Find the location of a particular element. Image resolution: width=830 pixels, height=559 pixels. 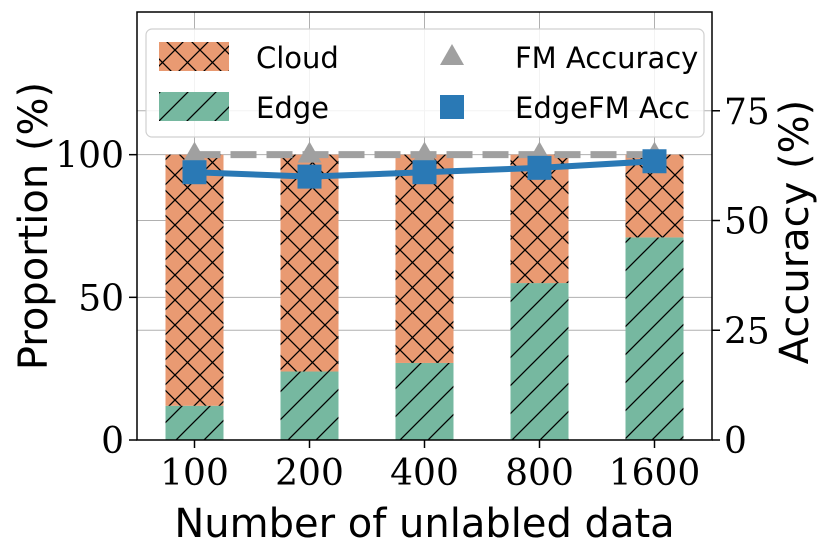

lines is located at coordinates (424, 165).